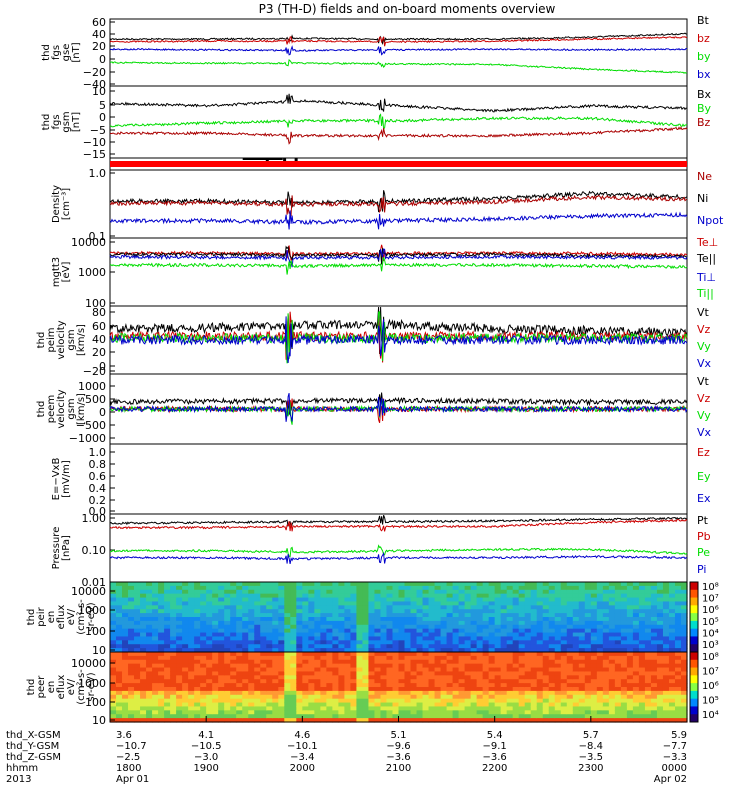 The height and width of the screenshot is (800, 750). Describe the element at coordinates (94, 154) in the screenshot. I see `y-tick-label: −15` at that location.